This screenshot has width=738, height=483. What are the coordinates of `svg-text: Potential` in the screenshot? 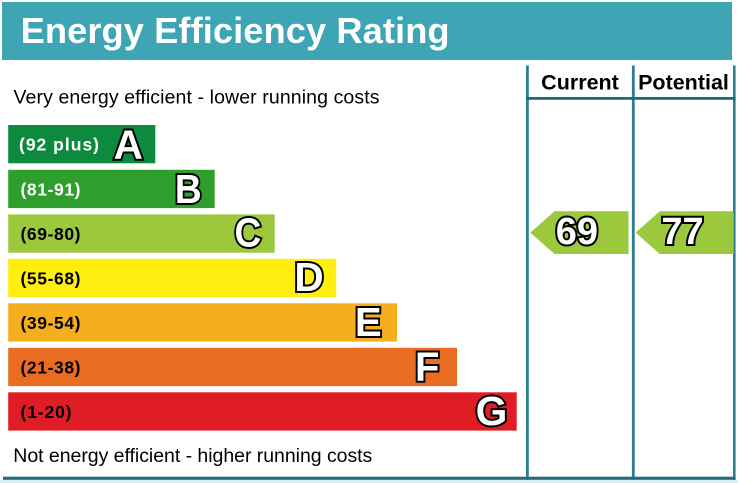 It's located at (683, 82).